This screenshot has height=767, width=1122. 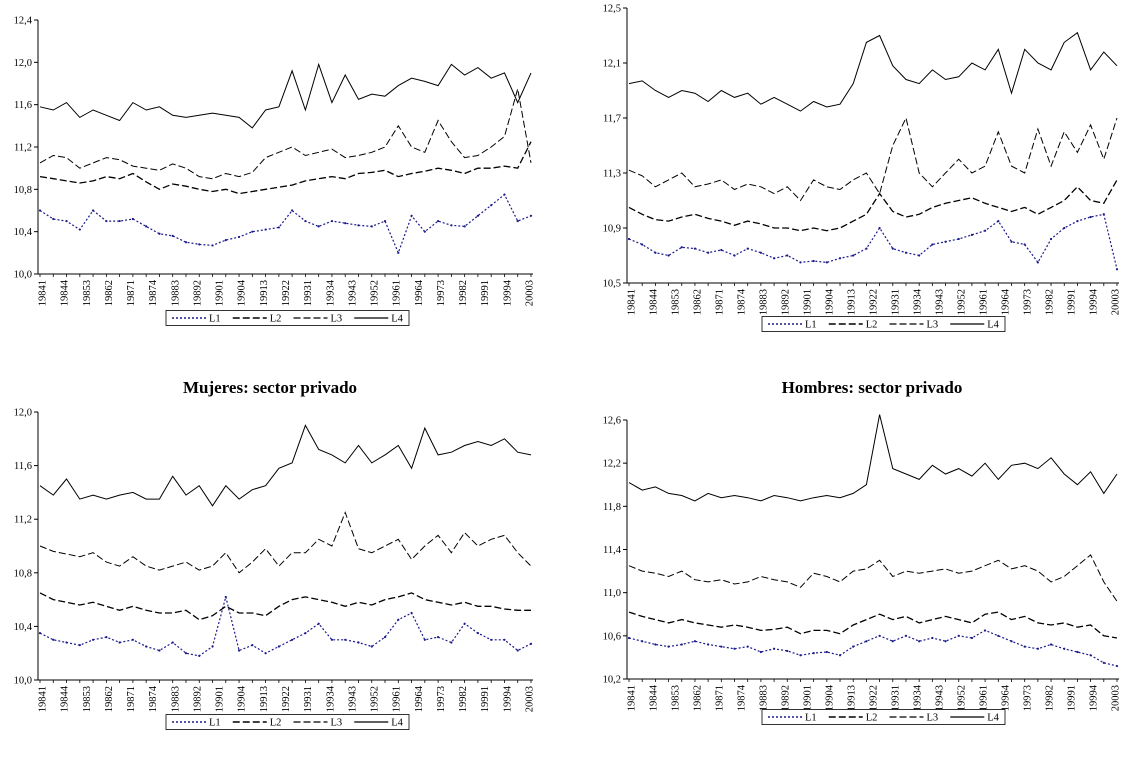 What do you see at coordinates (23, 466) in the screenshot?
I see `y-tick-label: 11,6` at bounding box center [23, 466].